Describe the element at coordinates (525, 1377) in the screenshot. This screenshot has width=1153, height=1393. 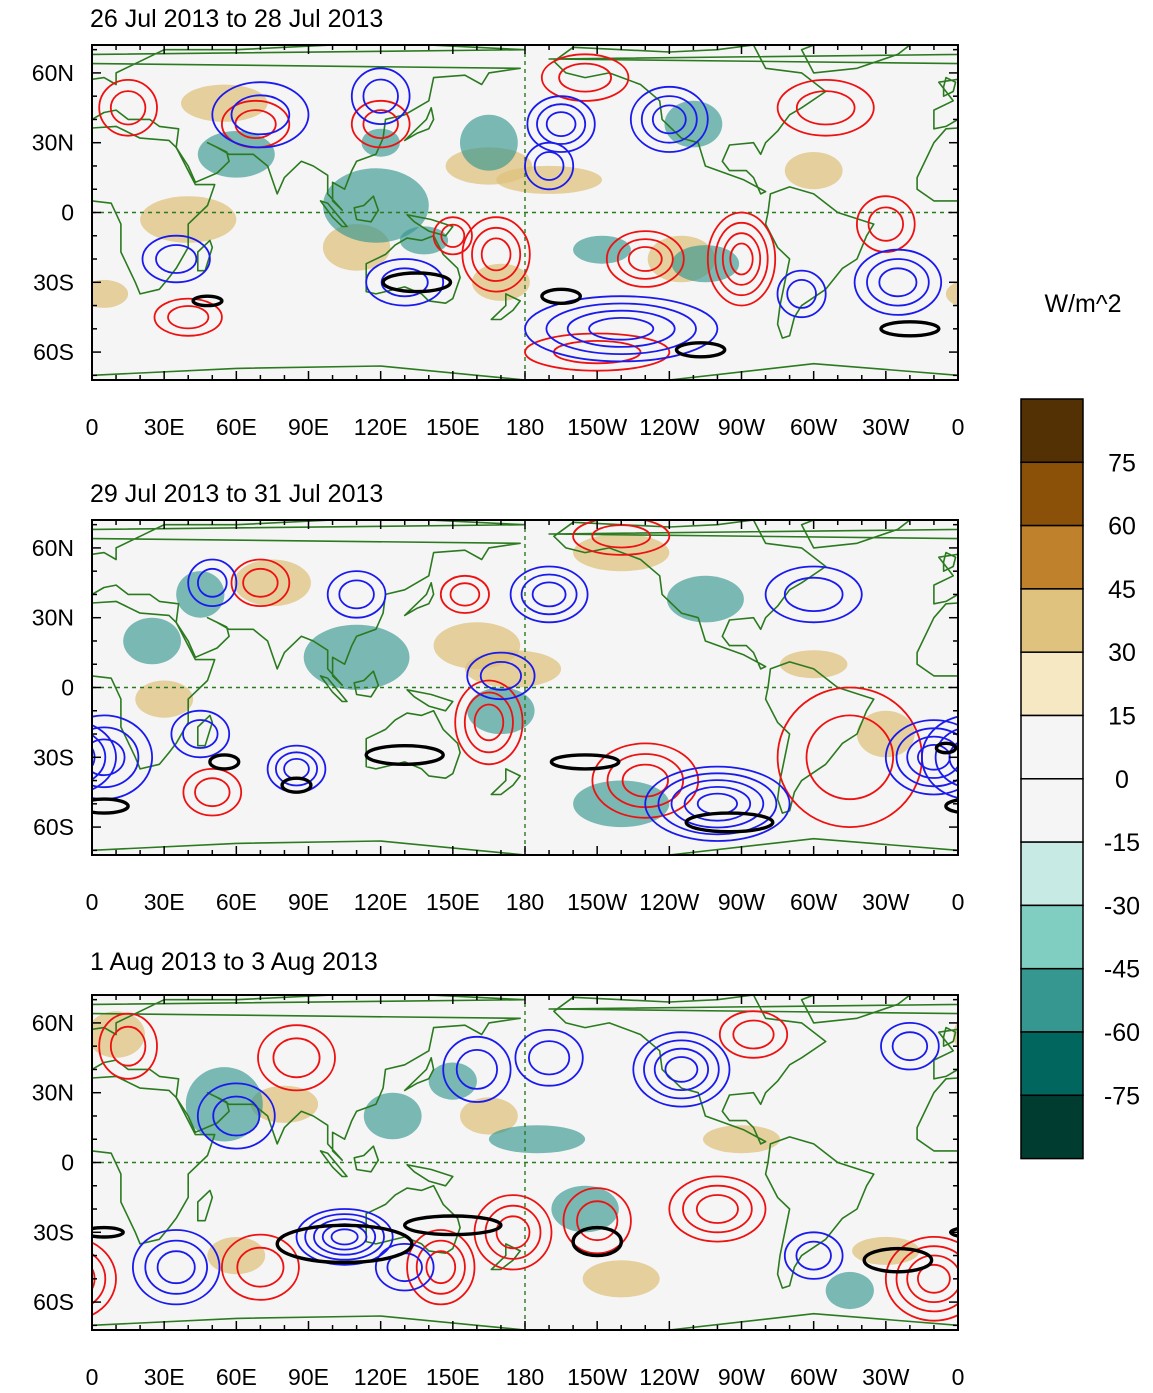
I see `panel-3-x-axis-labels: 0 30E 60E 90E 120E 150E 180 150W 120W 90W 60W 30W 0` at that location.